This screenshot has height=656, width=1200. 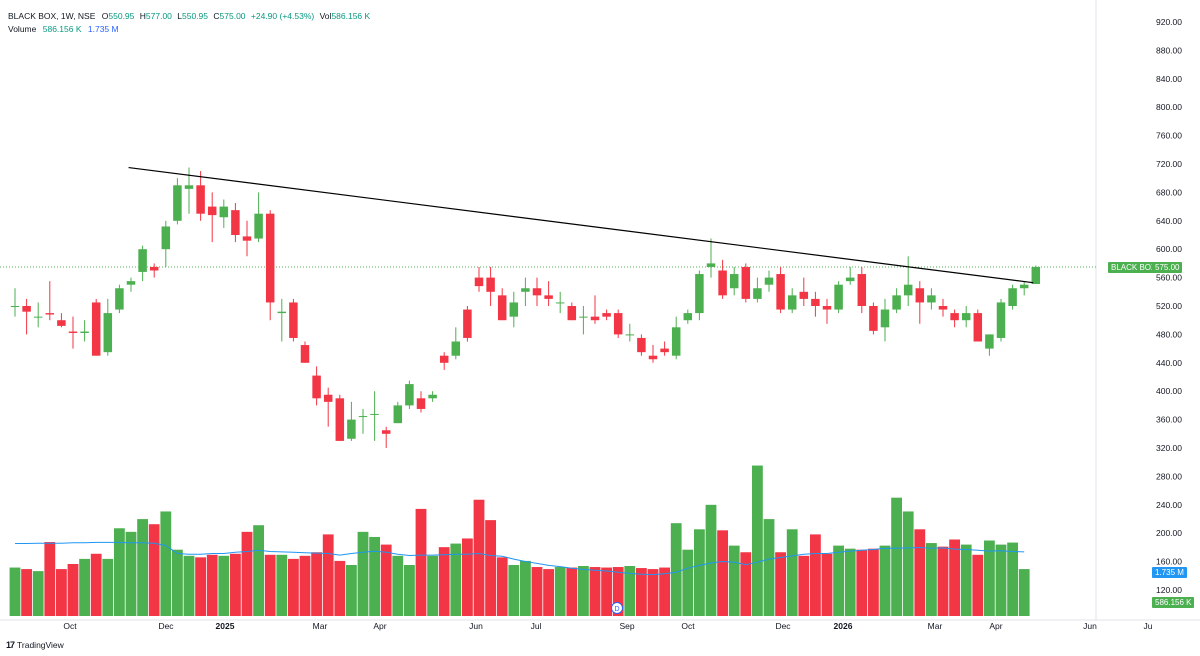 What do you see at coordinates (35, 645) in the screenshot?
I see `tradingview-brand: 17 TradingView` at bounding box center [35, 645].